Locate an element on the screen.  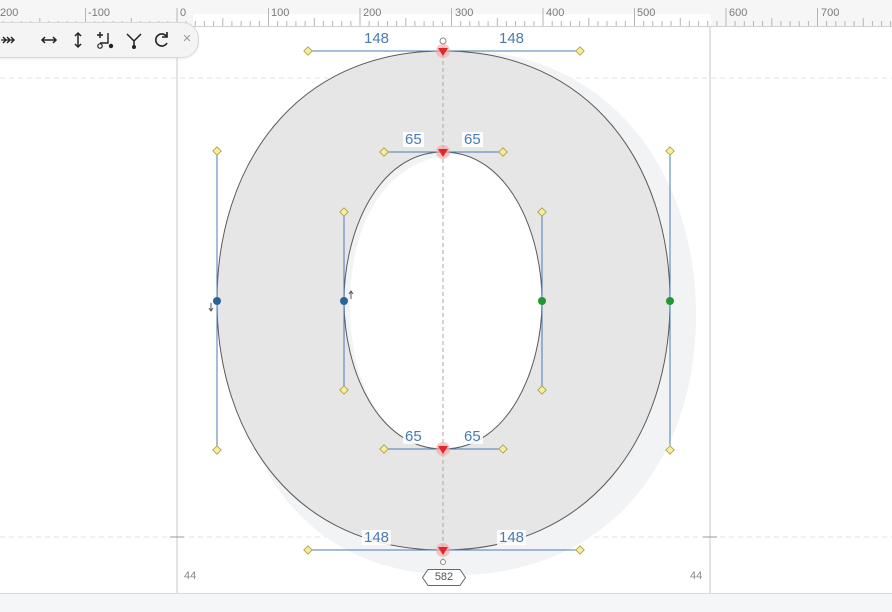
advance-width-value: 582 is located at coordinates (444, 577).